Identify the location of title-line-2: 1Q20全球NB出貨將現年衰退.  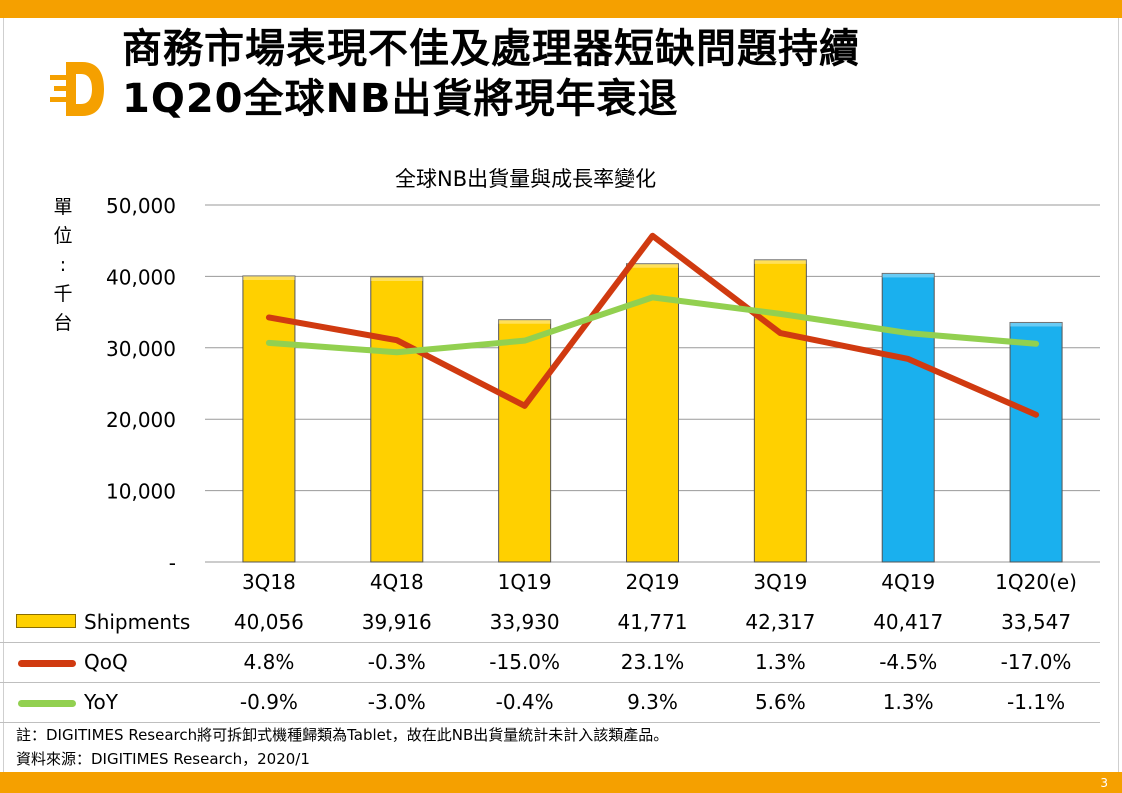
(400, 99).